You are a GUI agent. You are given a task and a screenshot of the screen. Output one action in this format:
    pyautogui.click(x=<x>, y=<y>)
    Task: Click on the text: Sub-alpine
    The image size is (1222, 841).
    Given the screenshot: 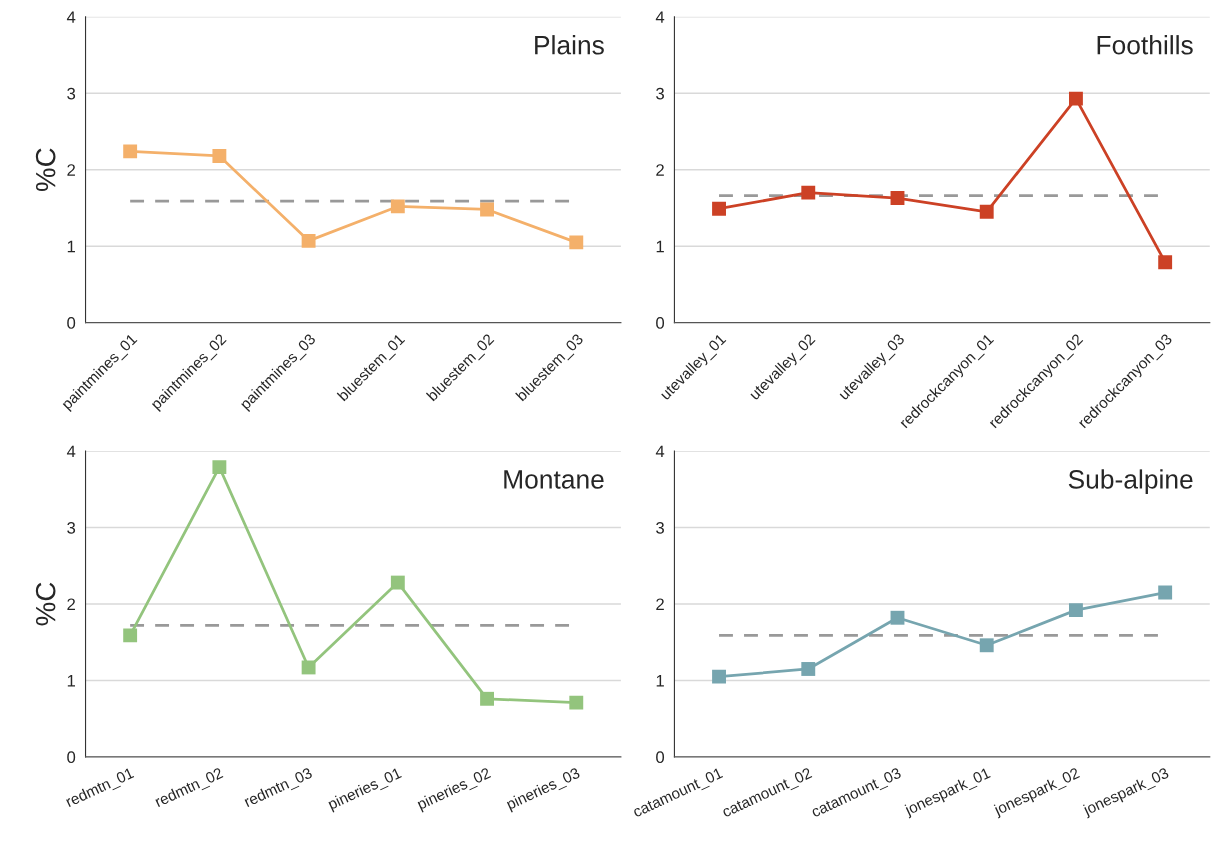 What is the action you would take?
    pyautogui.click(x=1130, y=481)
    